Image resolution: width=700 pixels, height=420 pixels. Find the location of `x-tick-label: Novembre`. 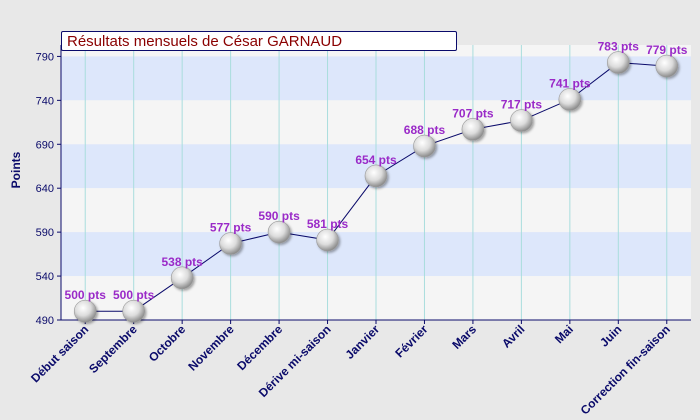

x-tick-label: Novembre is located at coordinates (211, 348).